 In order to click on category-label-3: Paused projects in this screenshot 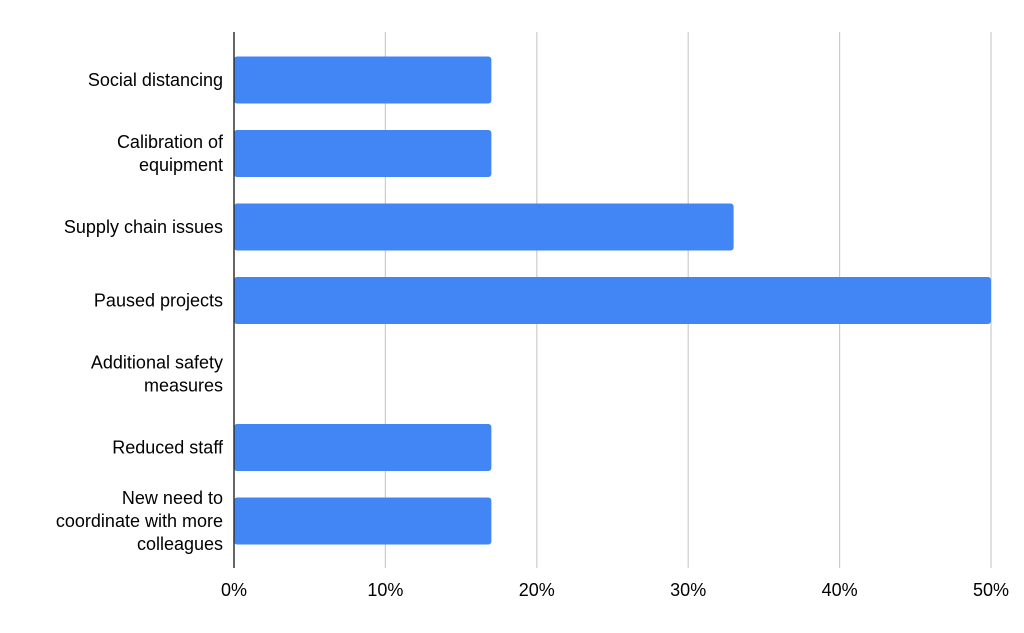, I will do `click(158, 301)`.